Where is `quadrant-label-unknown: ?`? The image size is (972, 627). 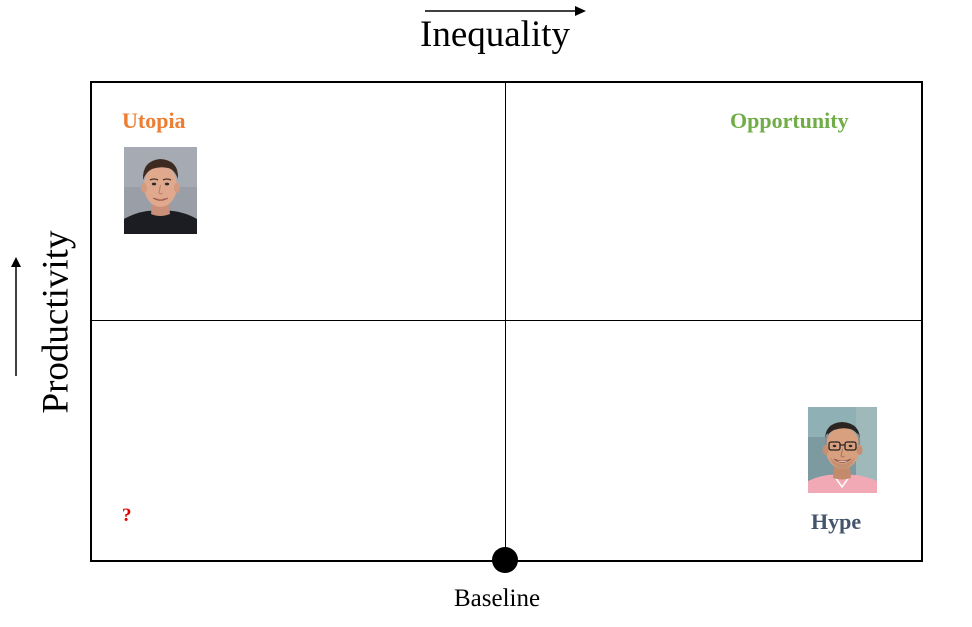 quadrant-label-unknown: ? is located at coordinates (127, 515).